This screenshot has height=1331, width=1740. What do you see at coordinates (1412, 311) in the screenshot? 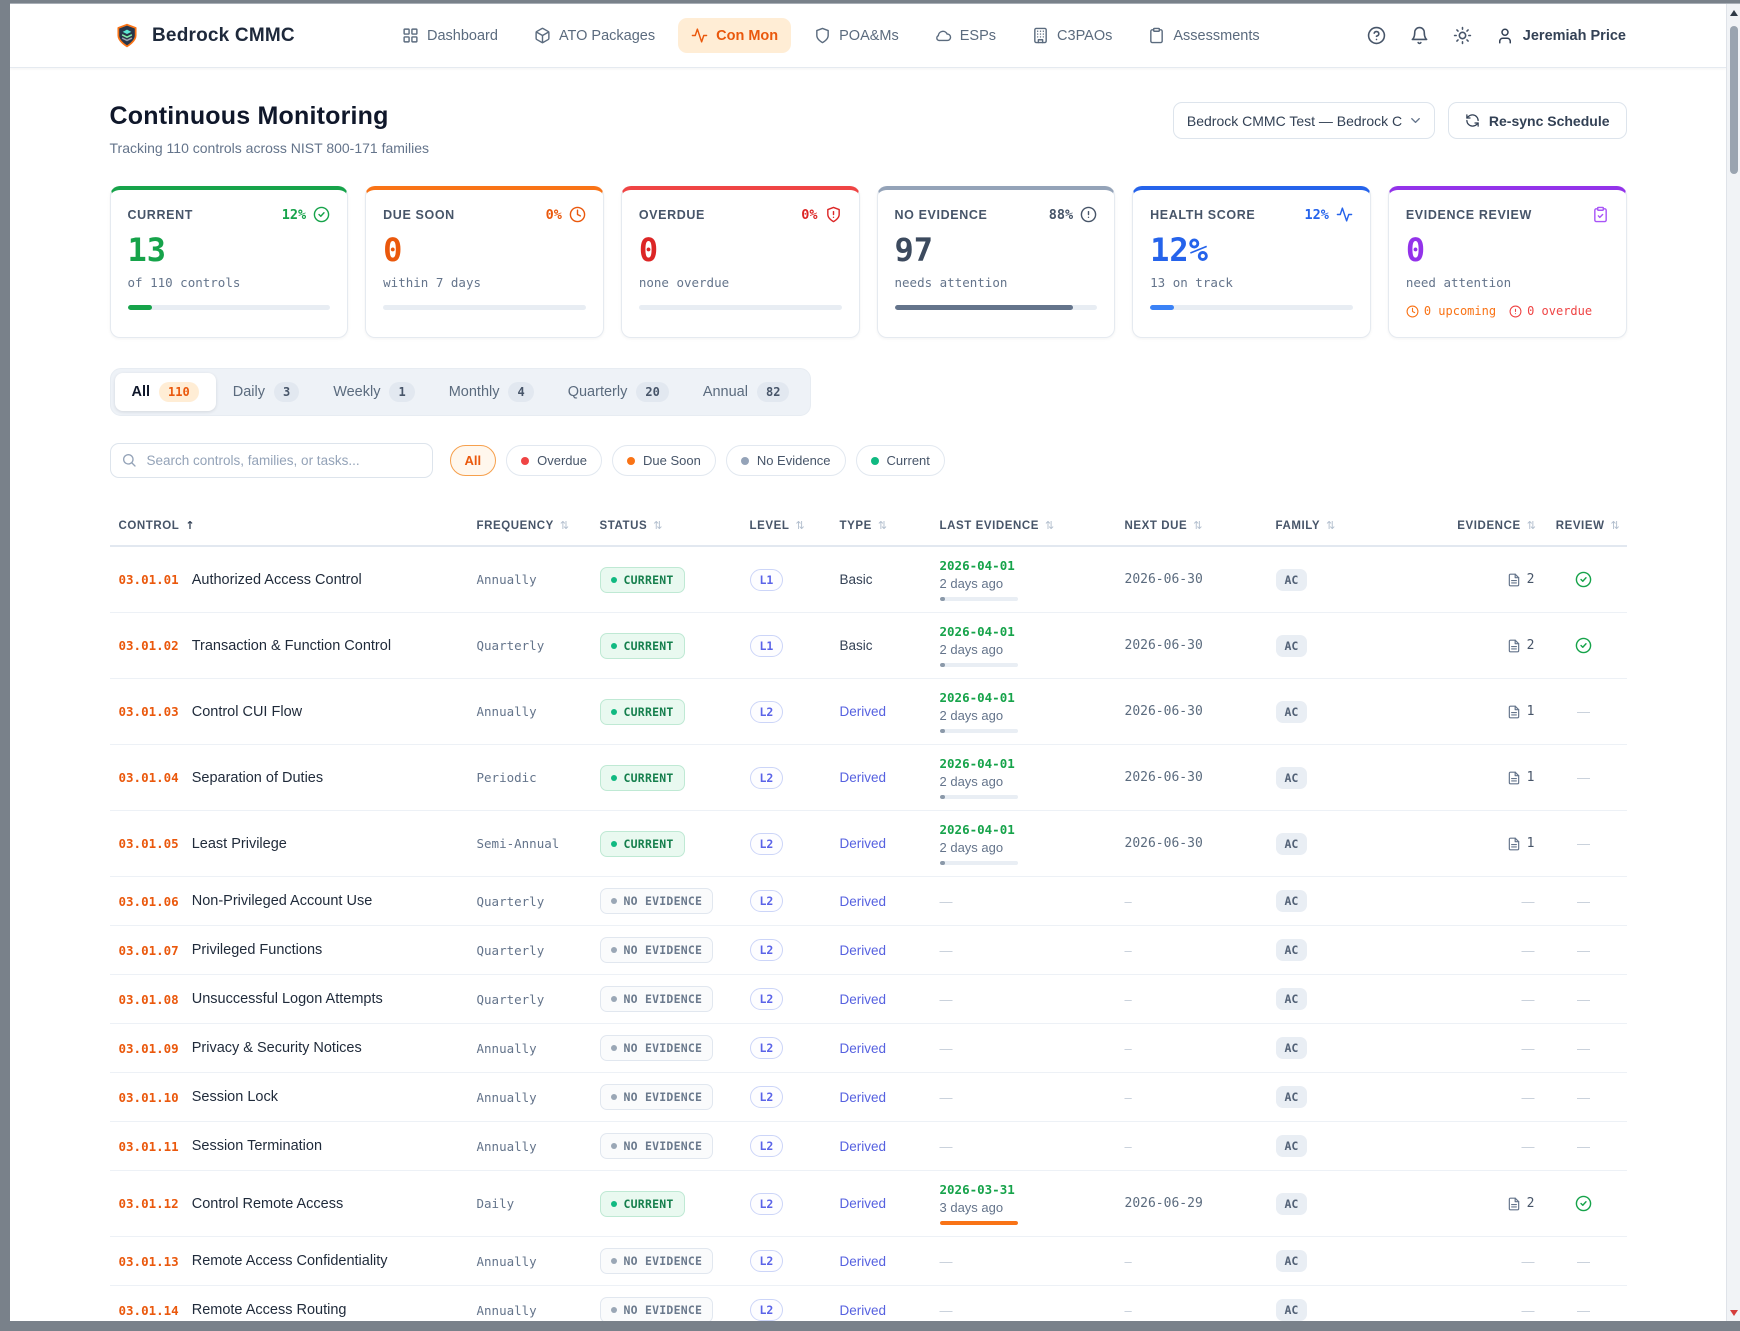
I see `clock-icon` at bounding box center [1412, 311].